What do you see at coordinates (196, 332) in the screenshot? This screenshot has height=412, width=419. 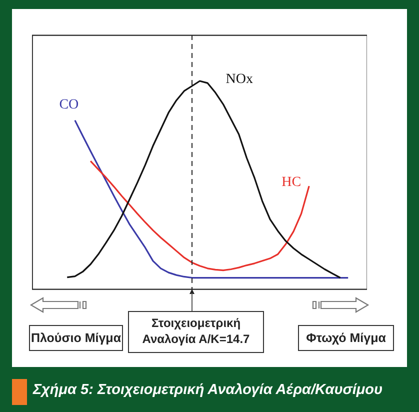 I see `text: Στοιχειομετρική Αναλογία Α/Κ=14.7` at bounding box center [196, 332].